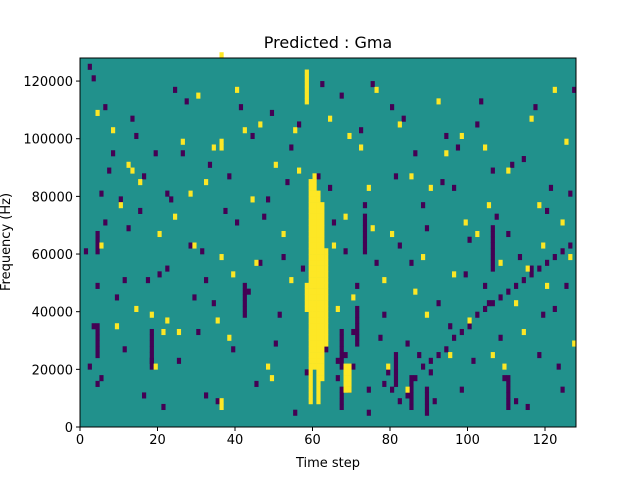 Image resolution: width=640 pixels, height=480 pixels. What do you see at coordinates (52, 197) in the screenshot?
I see `y-tick-label: 80000` at bounding box center [52, 197].